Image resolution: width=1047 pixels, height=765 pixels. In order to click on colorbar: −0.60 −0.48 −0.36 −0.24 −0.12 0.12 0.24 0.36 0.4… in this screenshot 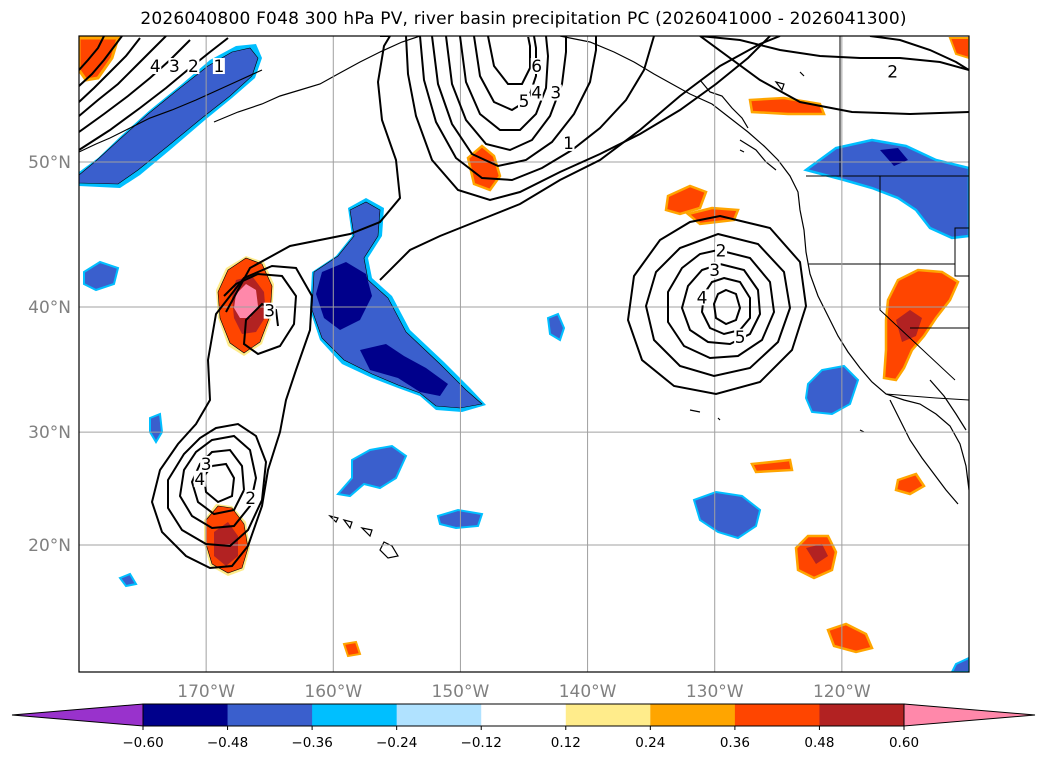, I will do `click(523, 727)`.